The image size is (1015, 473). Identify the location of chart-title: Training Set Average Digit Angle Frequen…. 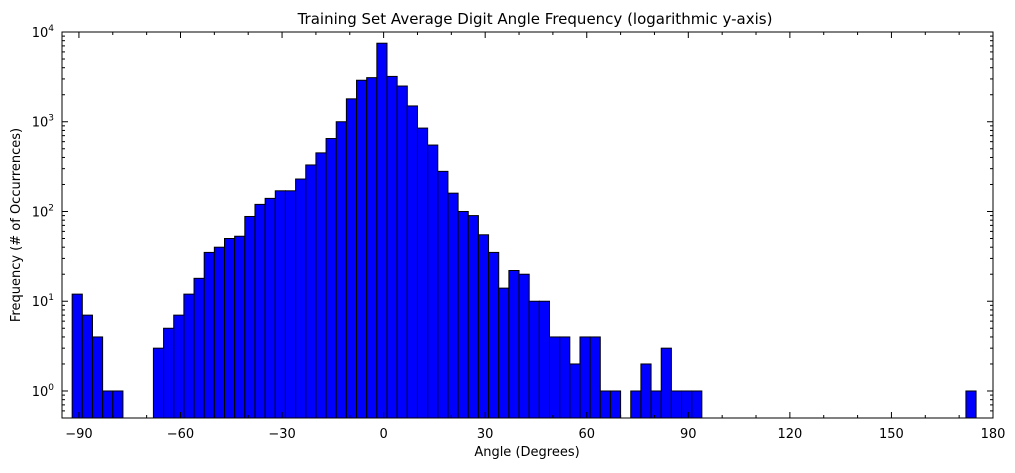
(535, 19).